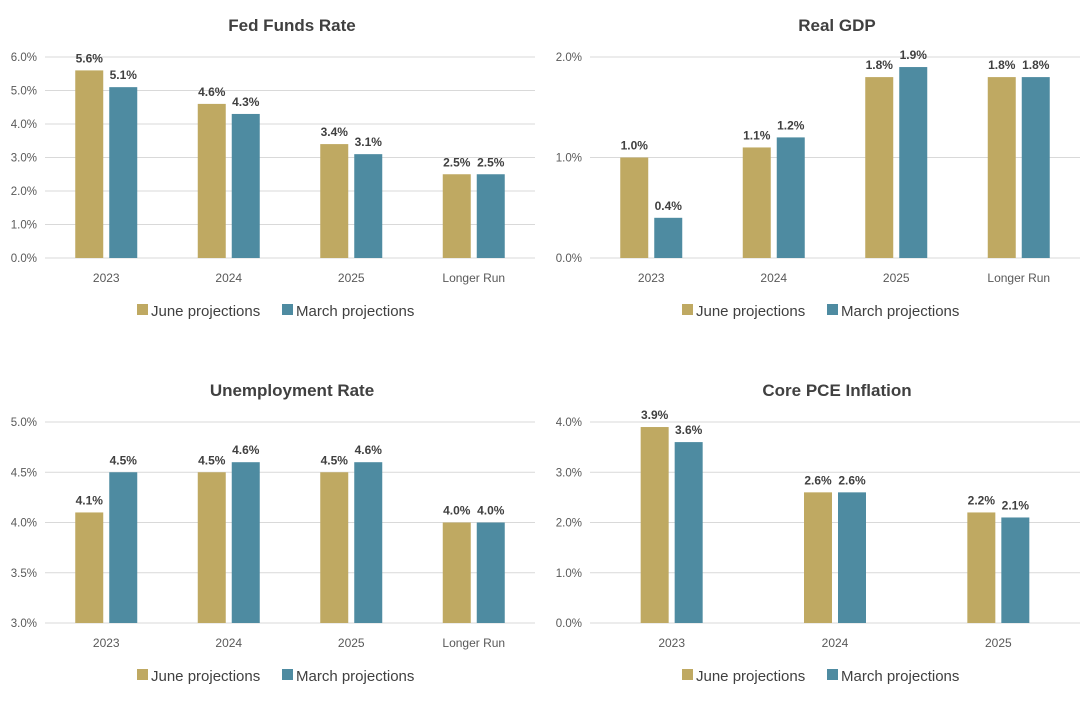 The width and height of the screenshot is (1091, 715). Describe the element at coordinates (836, 25) in the screenshot. I see `chart-title: Real GDP` at that location.